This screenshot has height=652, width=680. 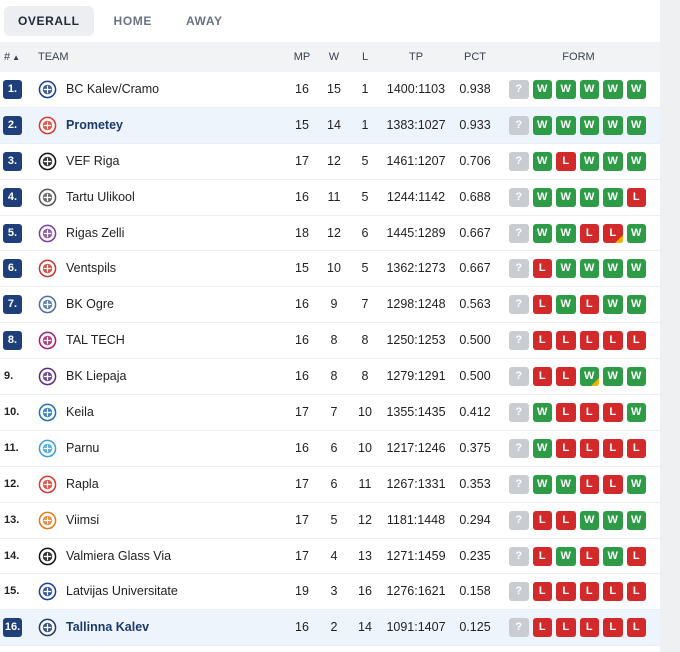 What do you see at coordinates (302, 57) in the screenshot?
I see `mp-header: MP` at bounding box center [302, 57].